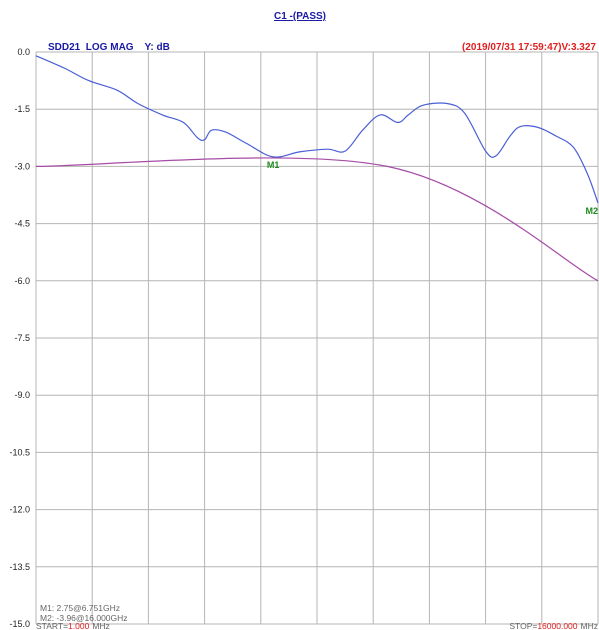 The width and height of the screenshot is (599, 630). I want to click on stop-unit: MHz, so click(589, 625).